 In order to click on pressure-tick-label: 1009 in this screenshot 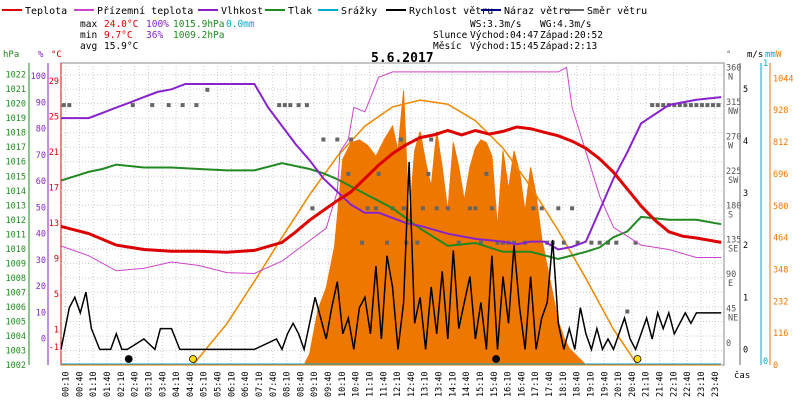, I will do `click(16, 264)`.